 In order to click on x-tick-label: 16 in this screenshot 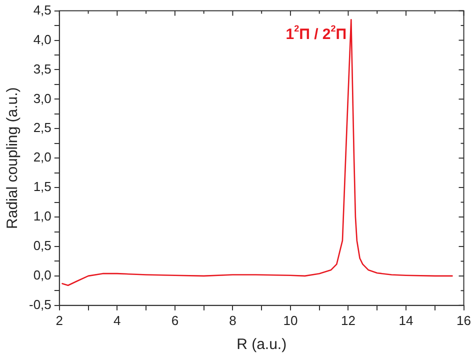, I will do `click(464, 320)`.